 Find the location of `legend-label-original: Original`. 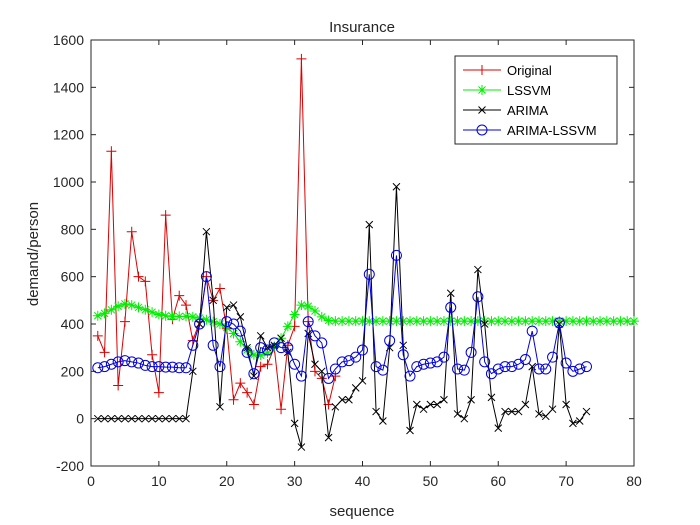

legend-label-original: Original is located at coordinates (529, 70).